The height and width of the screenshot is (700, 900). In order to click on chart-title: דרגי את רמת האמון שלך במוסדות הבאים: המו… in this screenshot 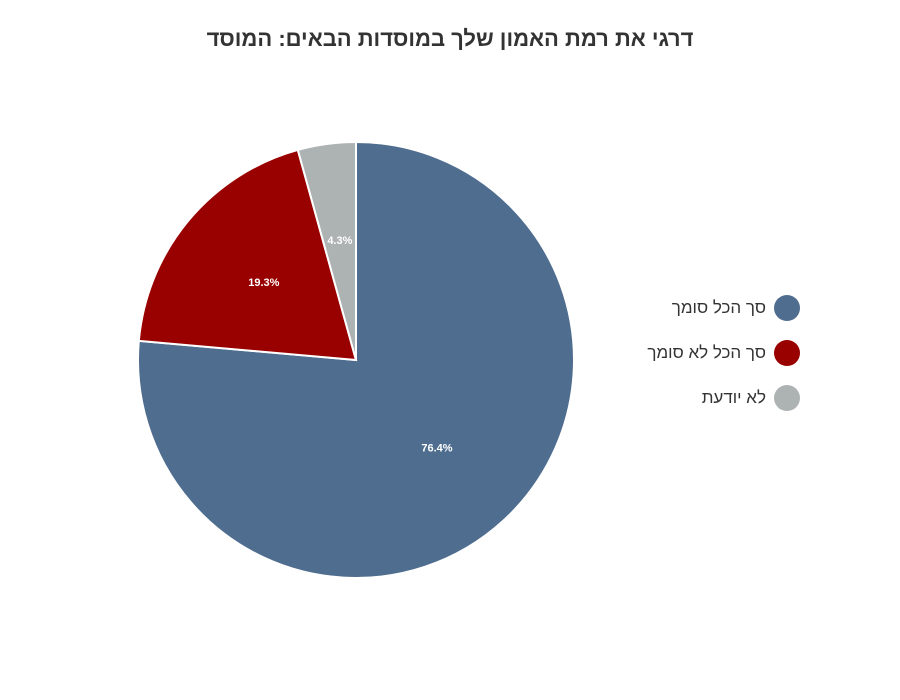, I will do `click(450, 38)`.